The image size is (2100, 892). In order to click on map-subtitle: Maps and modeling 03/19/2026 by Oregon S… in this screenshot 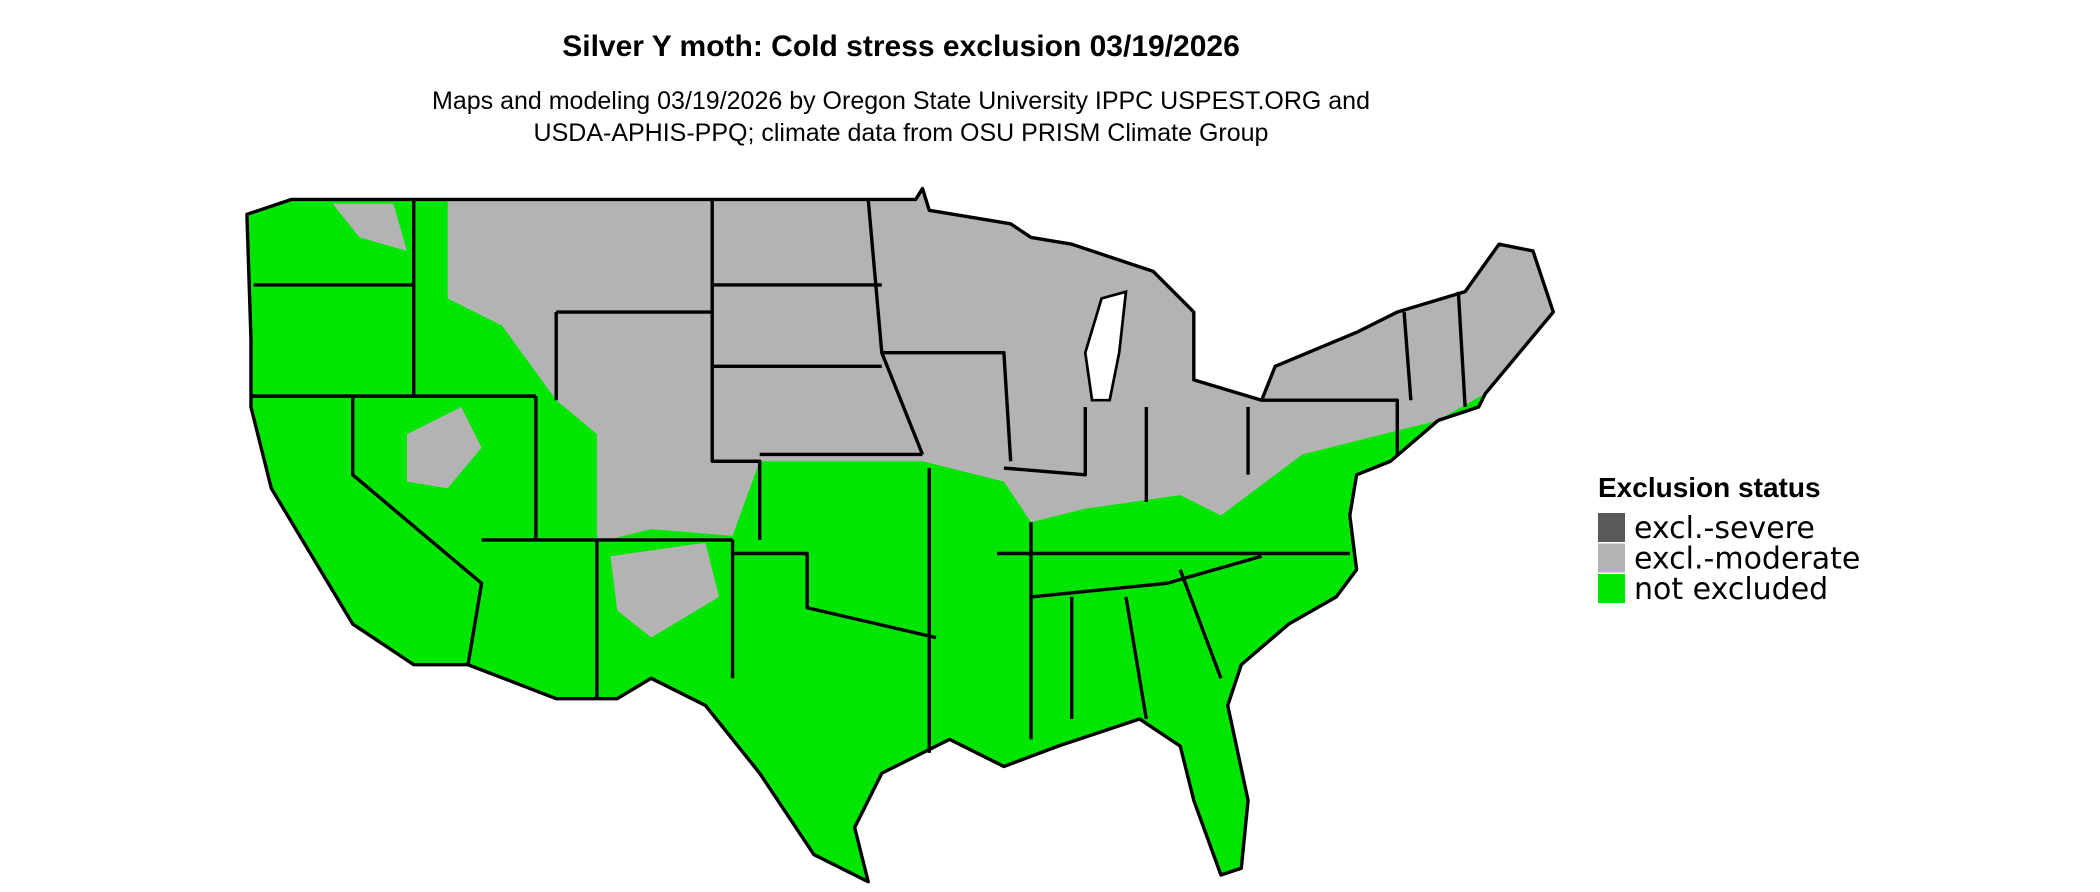, I will do `click(901, 101)`.